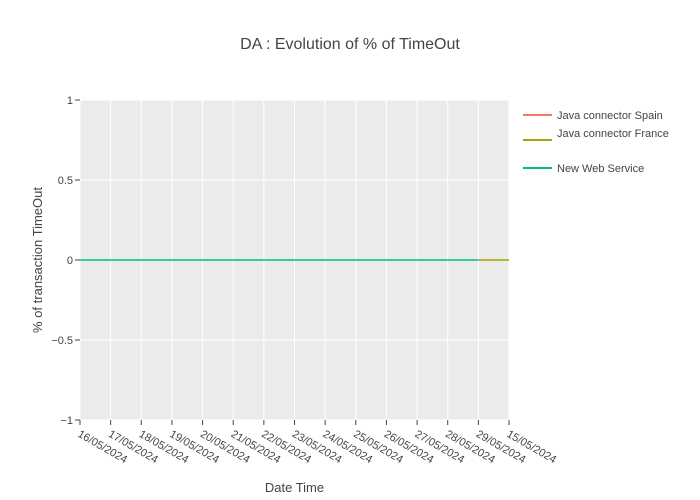  I want to click on legend-label: New Web Service, so click(600, 169).